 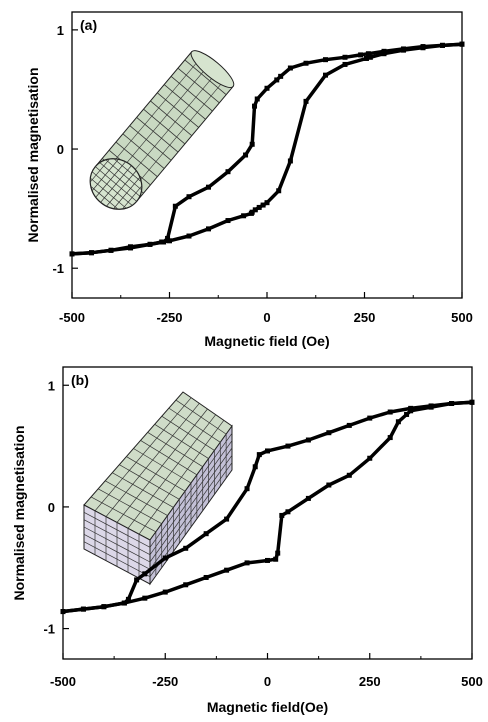 I want to click on rectangular-prism-mesh-icon, so click(x=158, y=488).